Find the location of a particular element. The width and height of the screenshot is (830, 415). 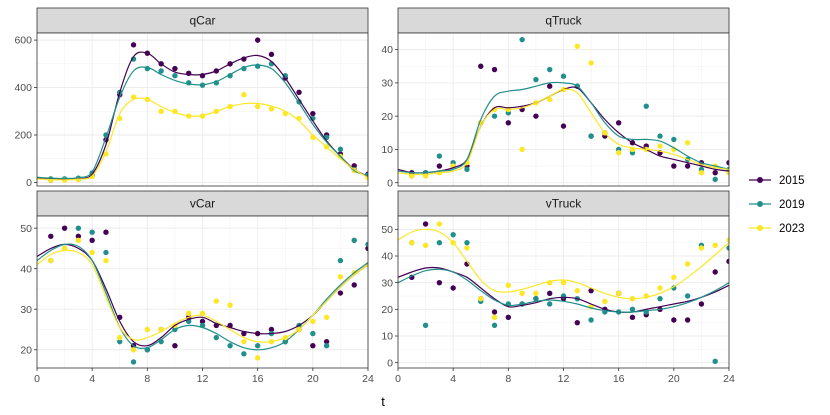

strip-label: qCar is located at coordinates (202, 21).